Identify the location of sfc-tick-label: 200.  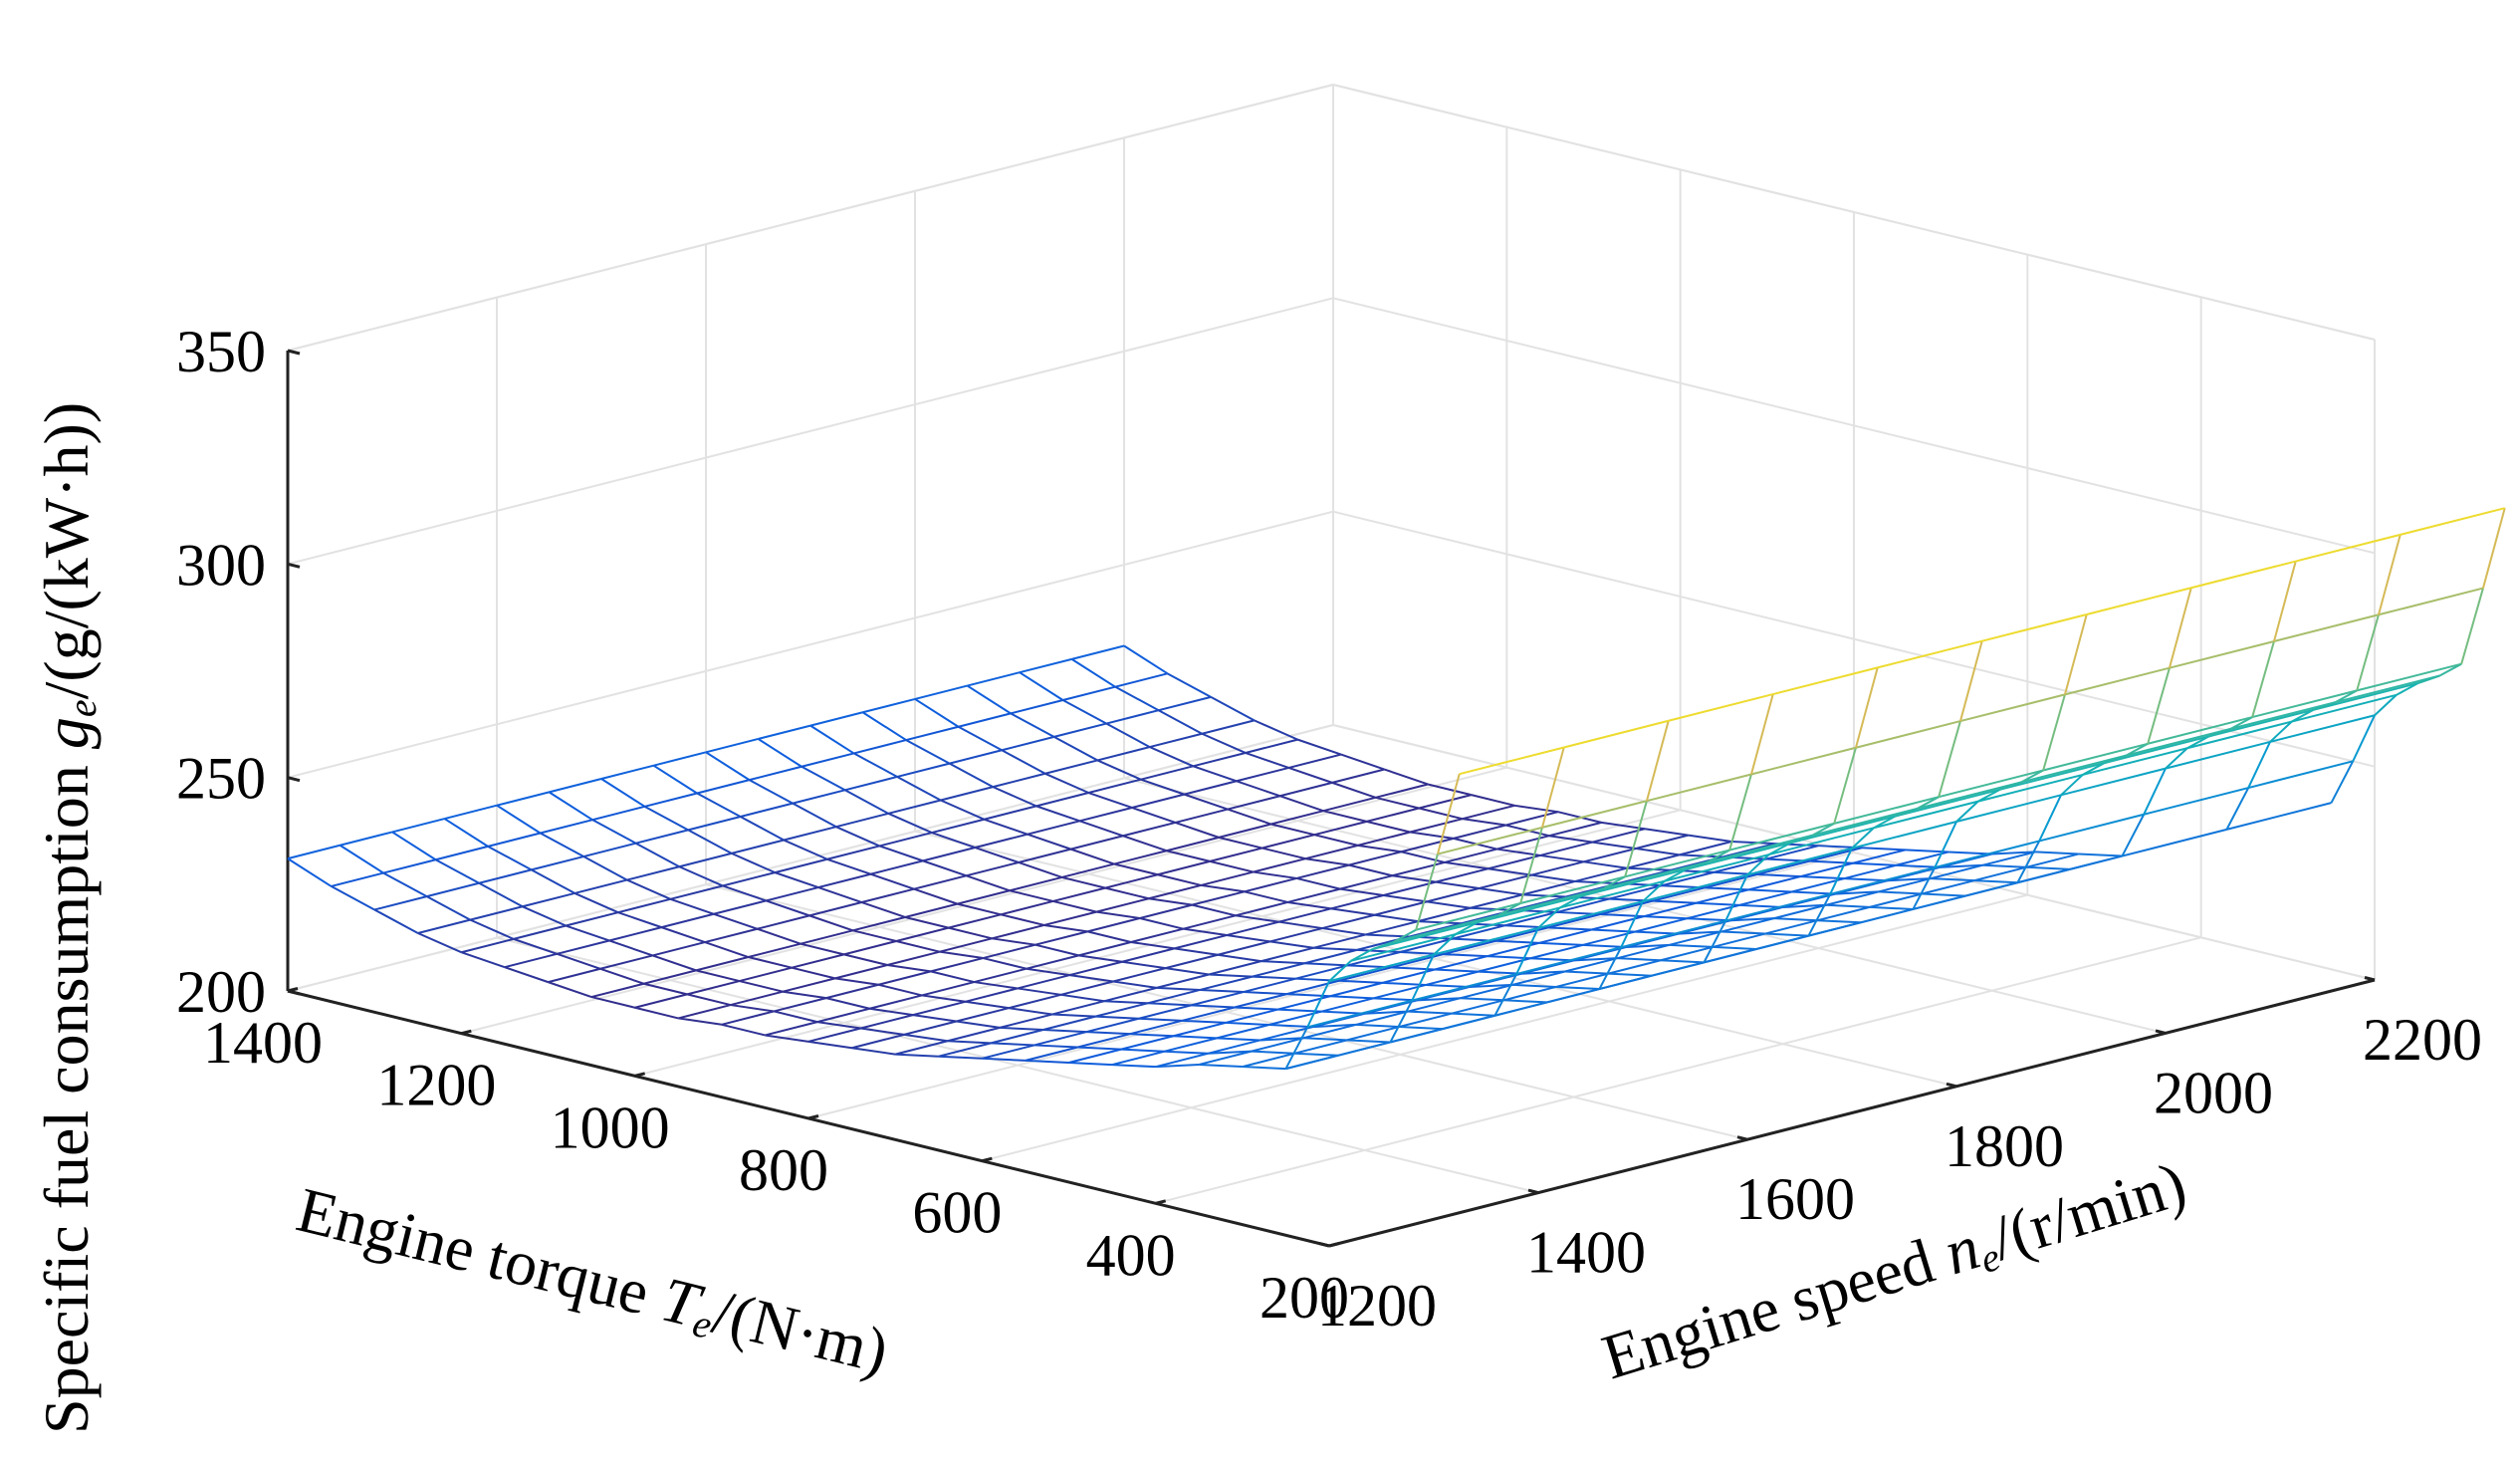
(221, 992).